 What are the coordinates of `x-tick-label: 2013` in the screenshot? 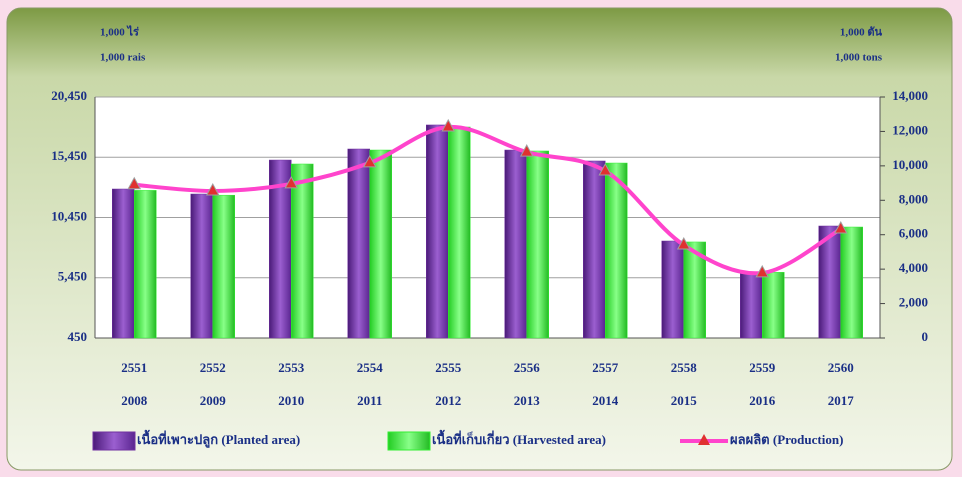 It's located at (527, 400).